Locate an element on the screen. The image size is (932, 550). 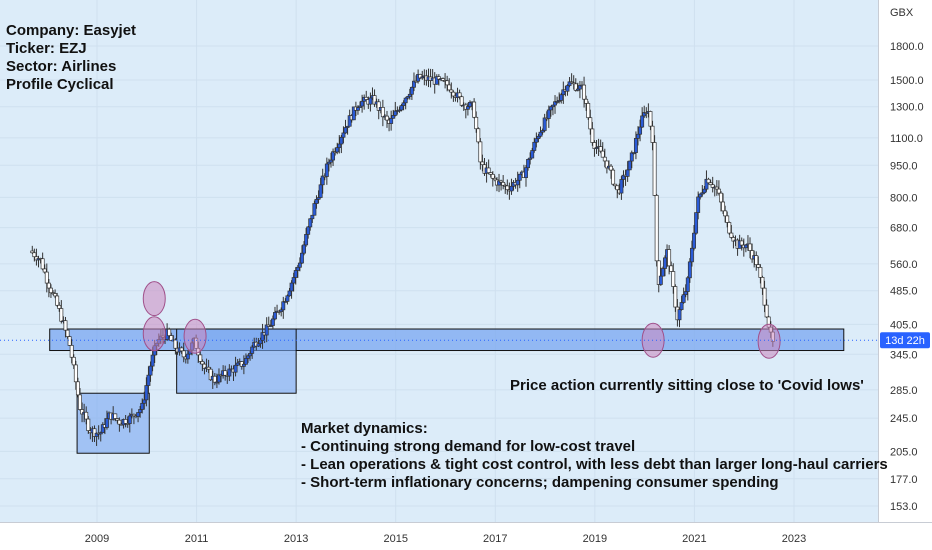
price-tick-label: 485.0 is located at coordinates (904, 292).